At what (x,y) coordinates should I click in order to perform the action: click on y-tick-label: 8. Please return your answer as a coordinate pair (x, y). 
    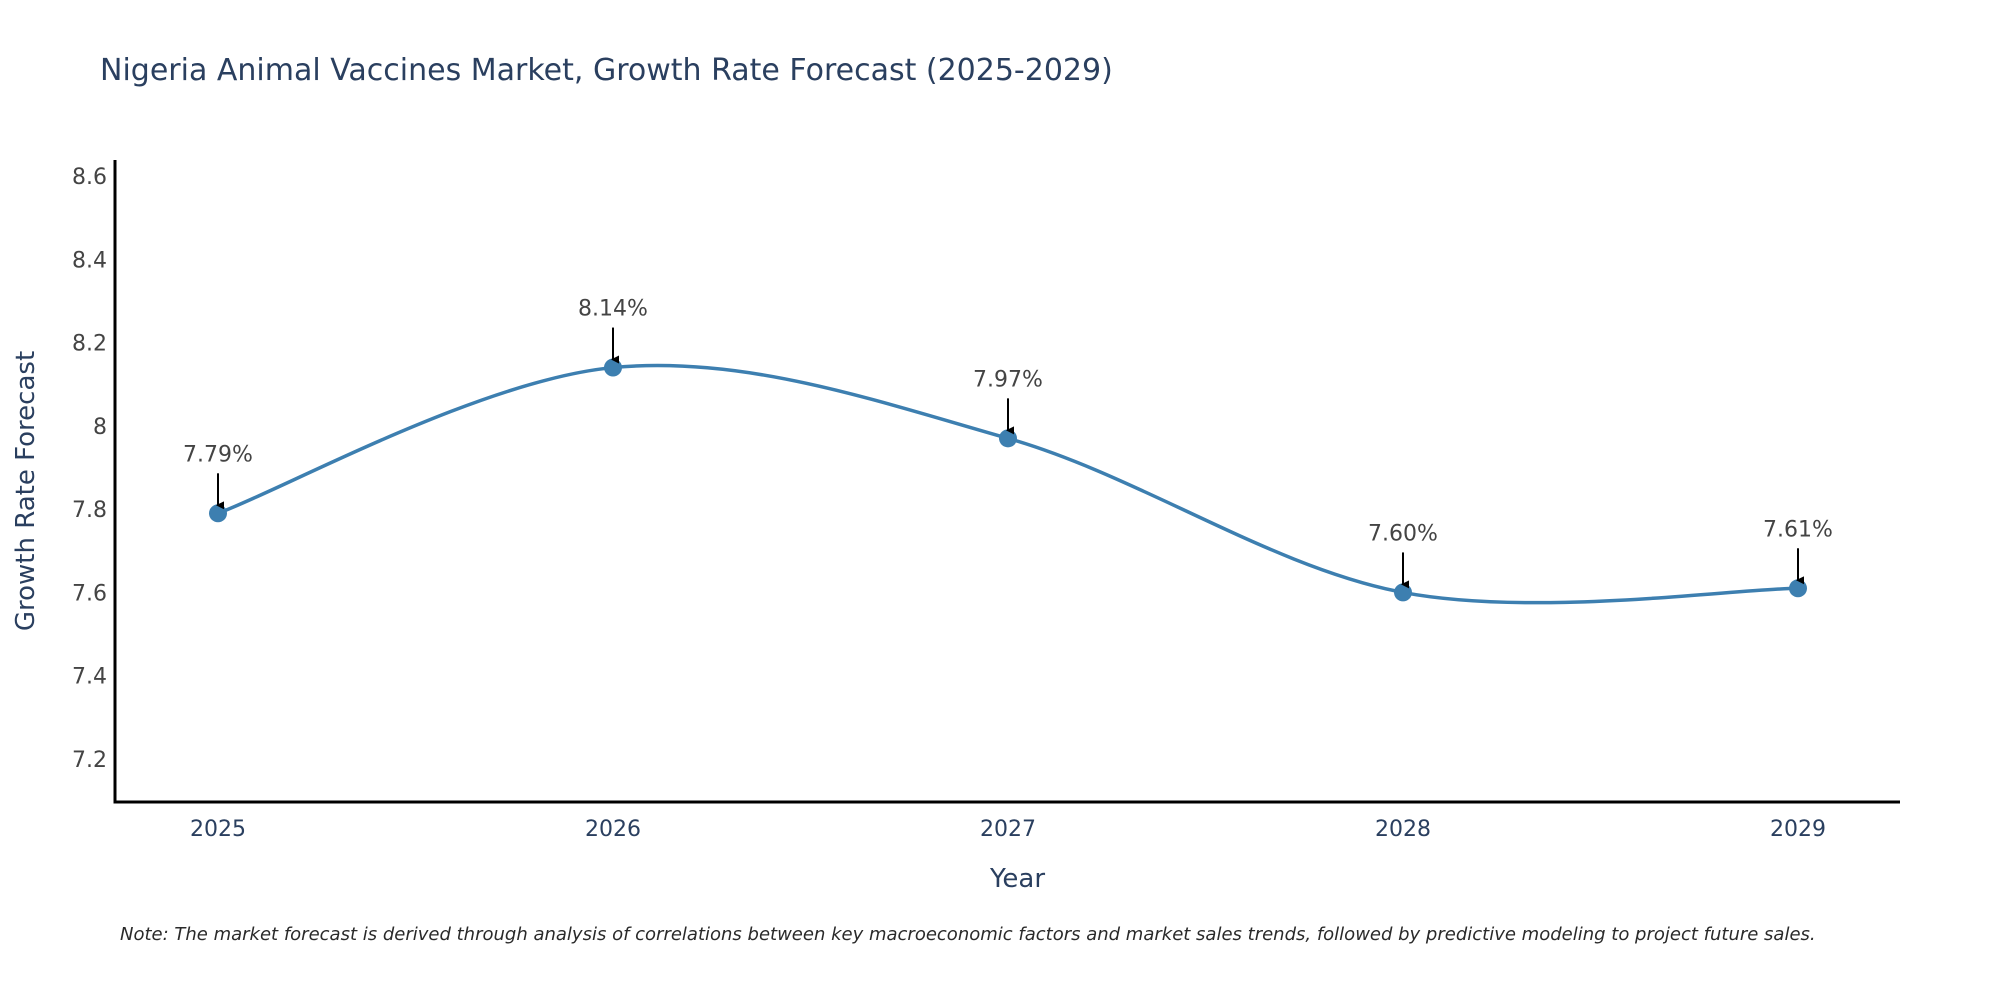
    Looking at the image, I should click on (100, 427).